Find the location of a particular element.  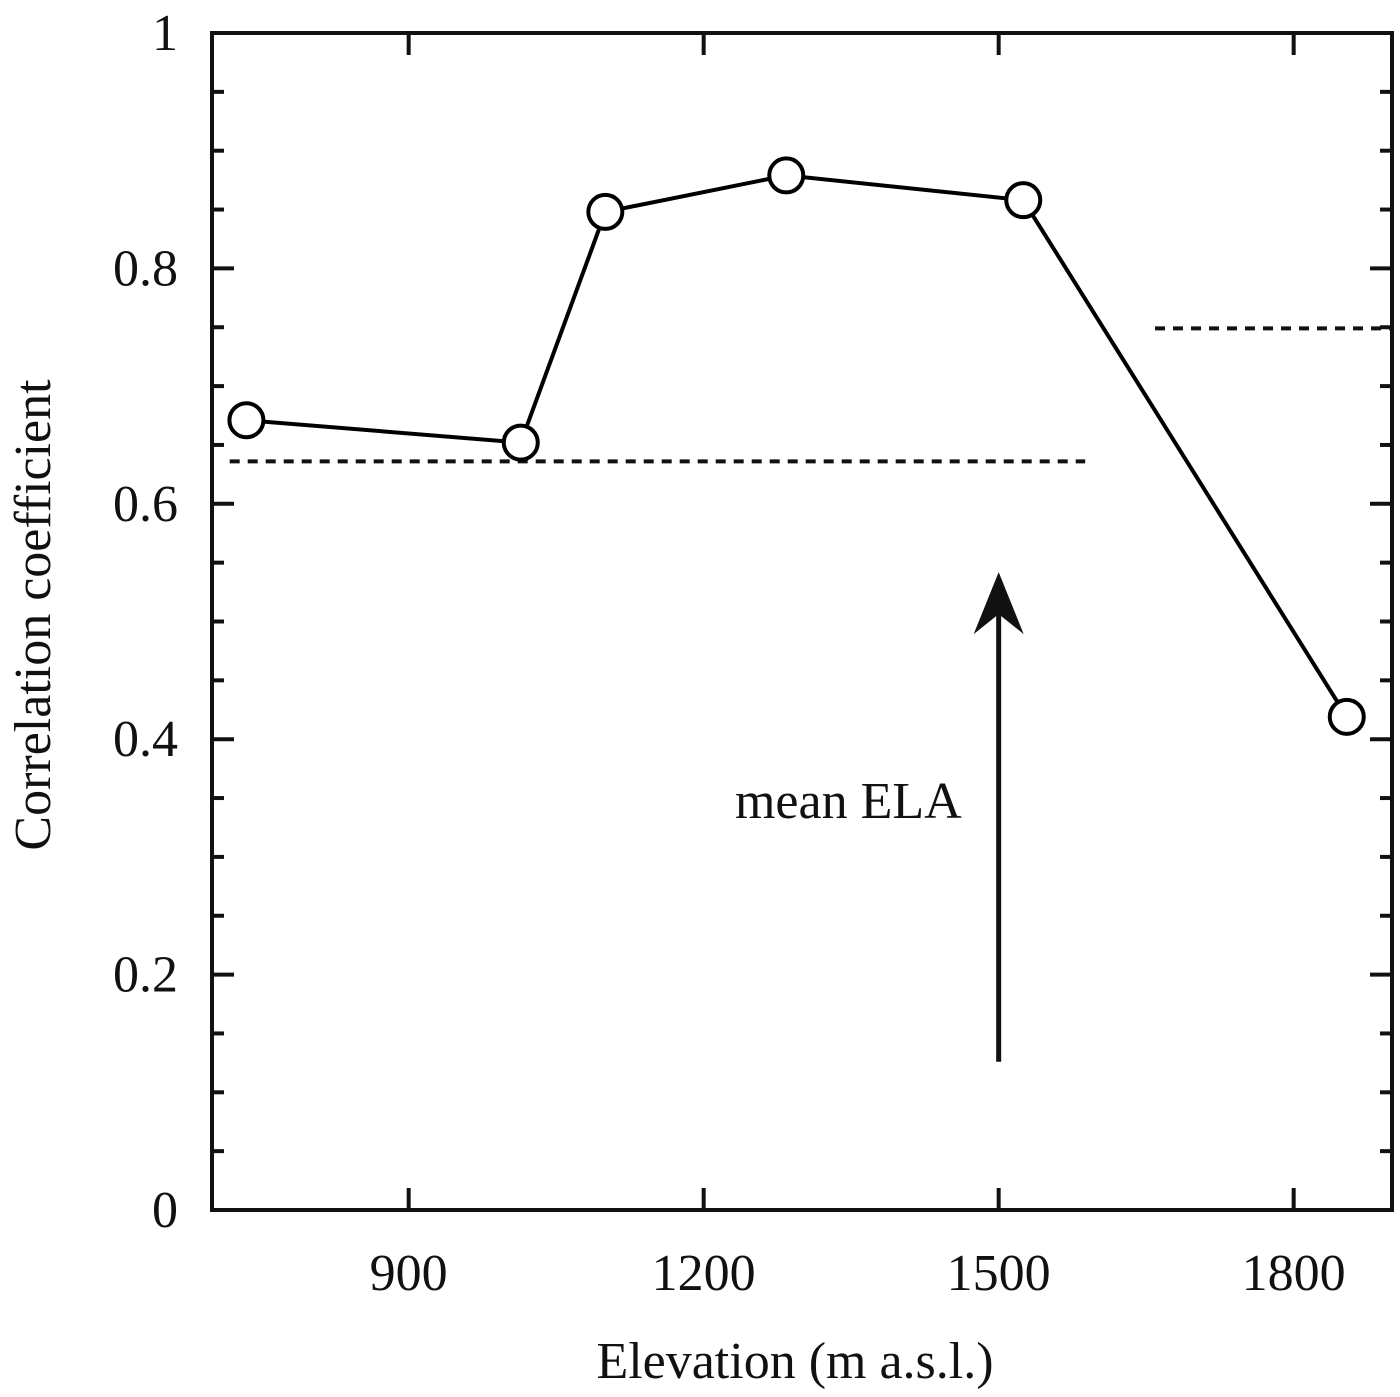

y-axis-label: Correlation coefficient is located at coordinates (33, 615).